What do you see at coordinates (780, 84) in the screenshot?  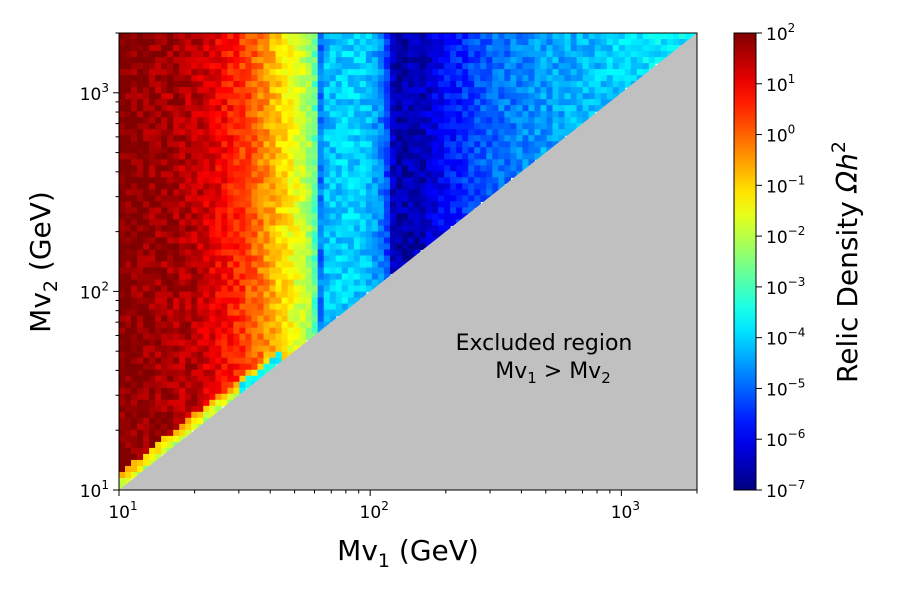 I see `colorbar-tick-label: 101` at bounding box center [780, 84].